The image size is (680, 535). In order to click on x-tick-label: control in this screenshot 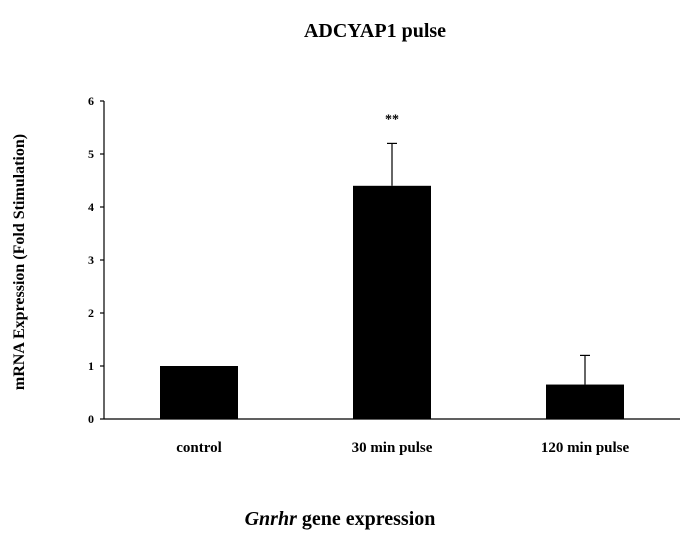, I will do `click(199, 448)`.